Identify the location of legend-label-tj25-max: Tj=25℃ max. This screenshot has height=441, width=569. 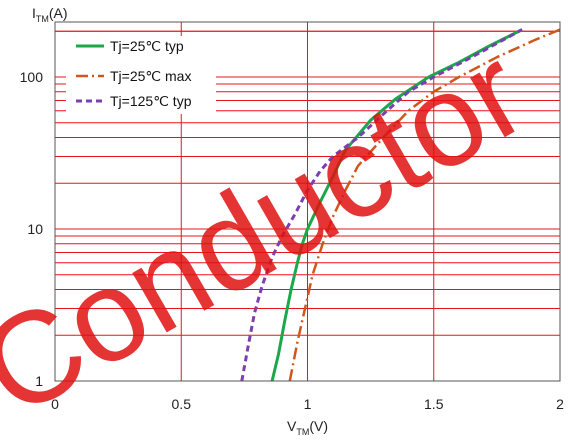
(150, 76).